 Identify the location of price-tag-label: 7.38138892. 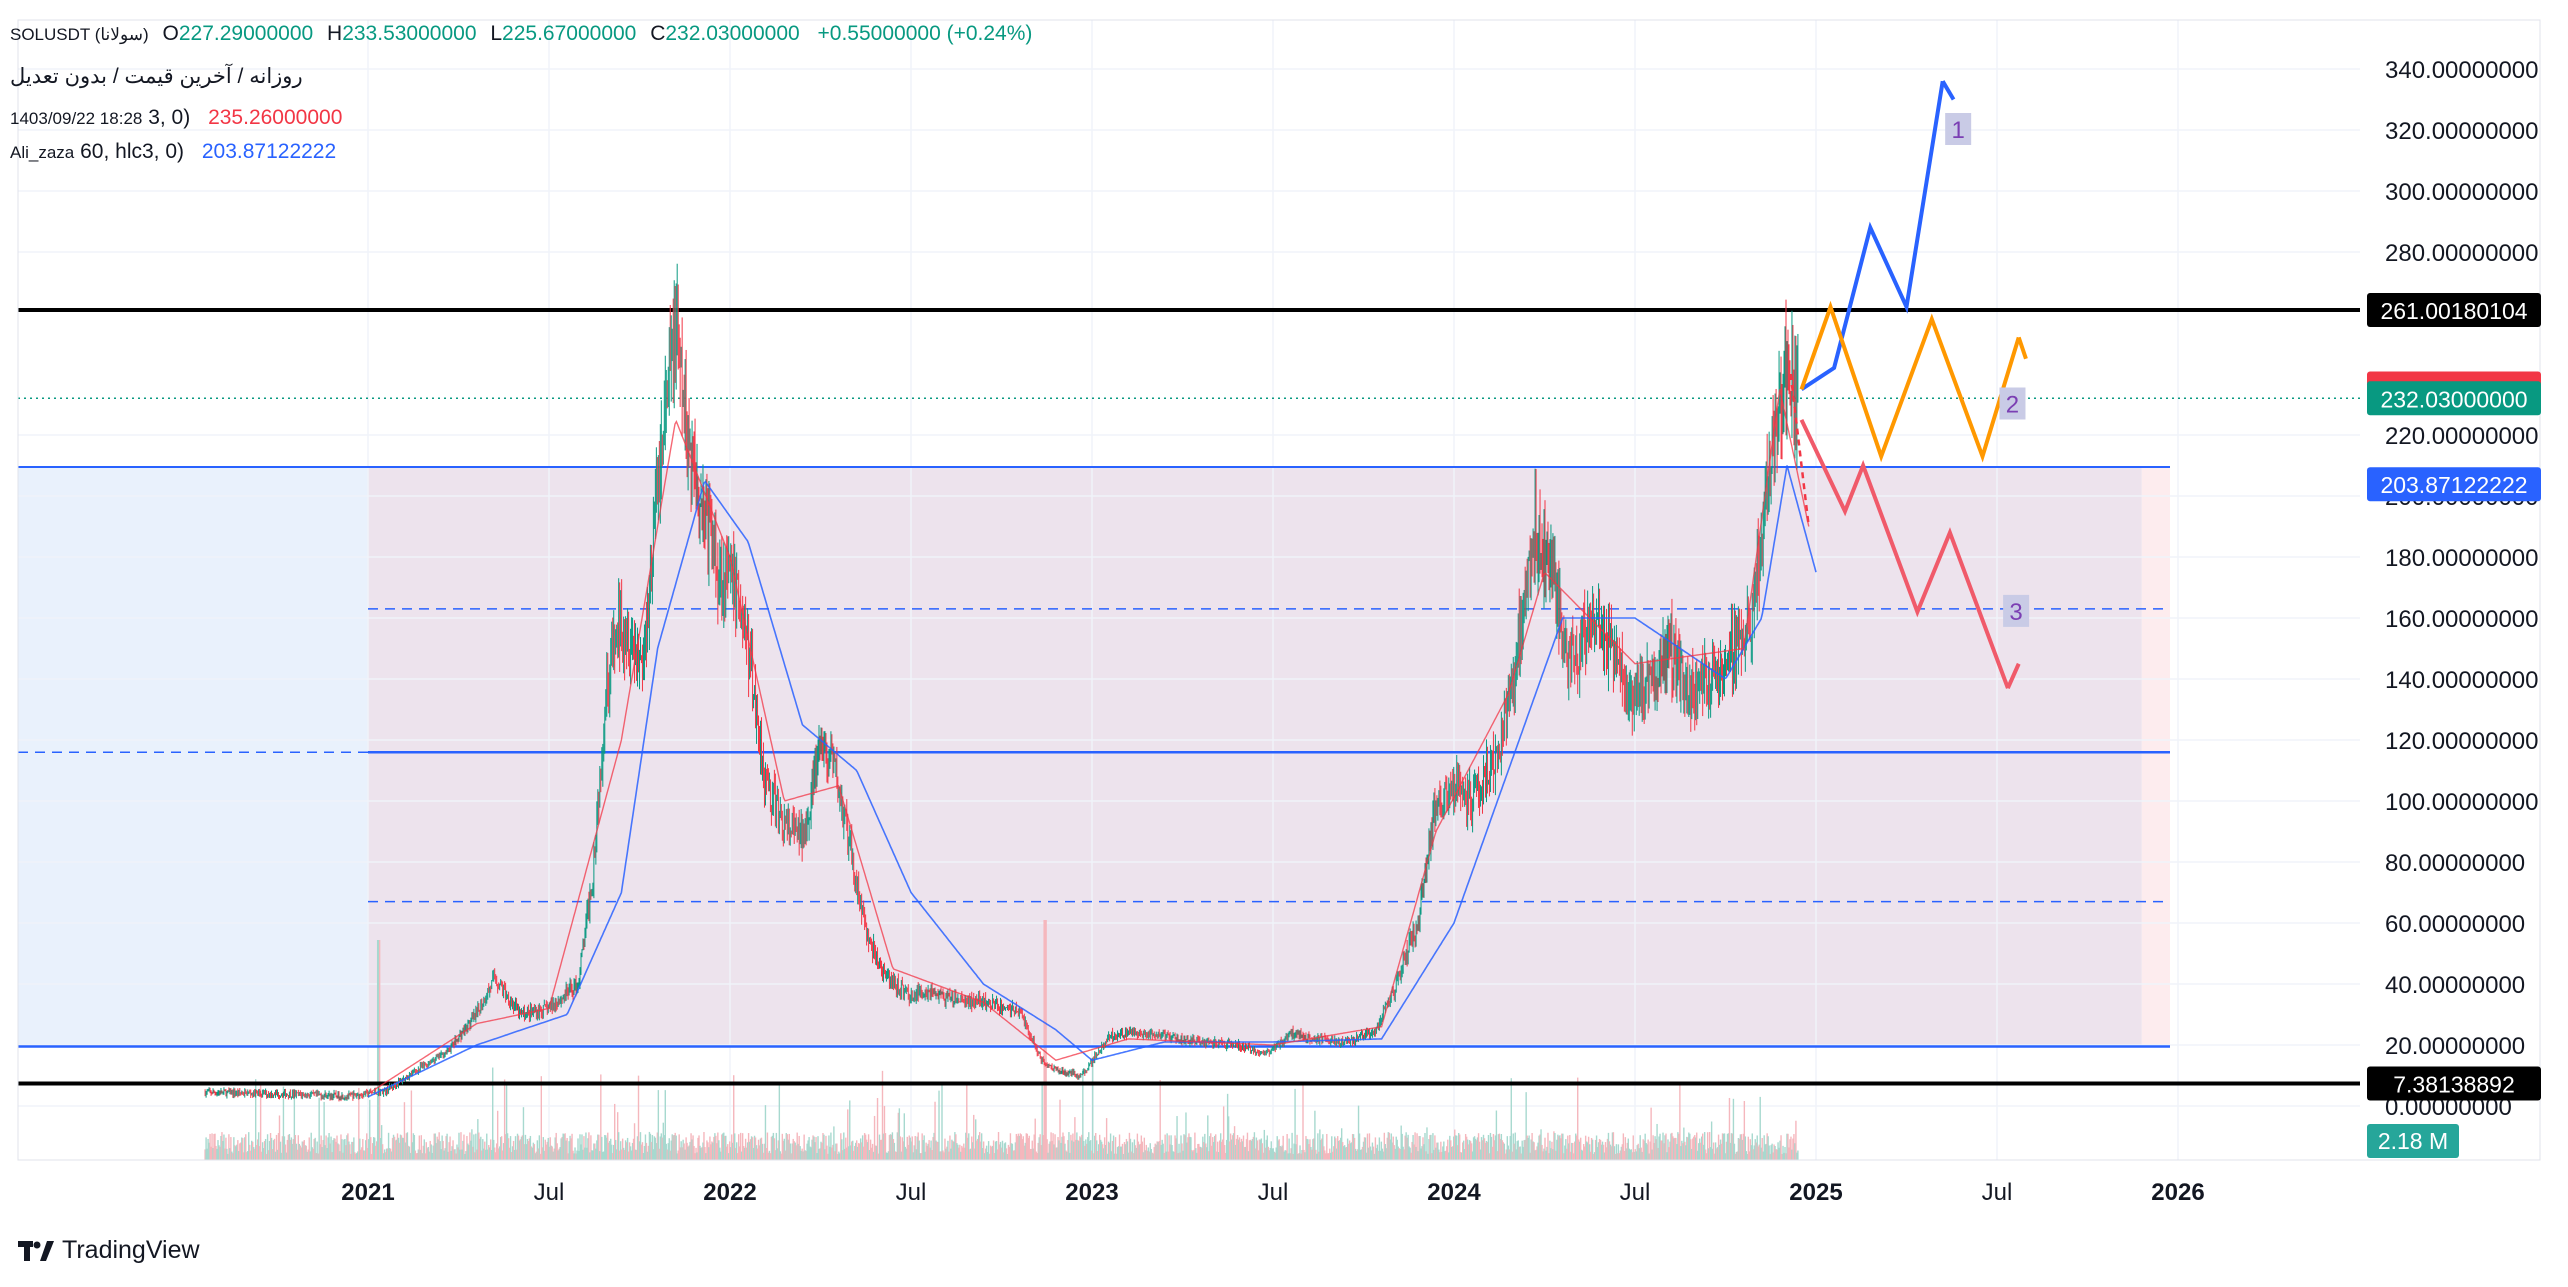
(2454, 1084).